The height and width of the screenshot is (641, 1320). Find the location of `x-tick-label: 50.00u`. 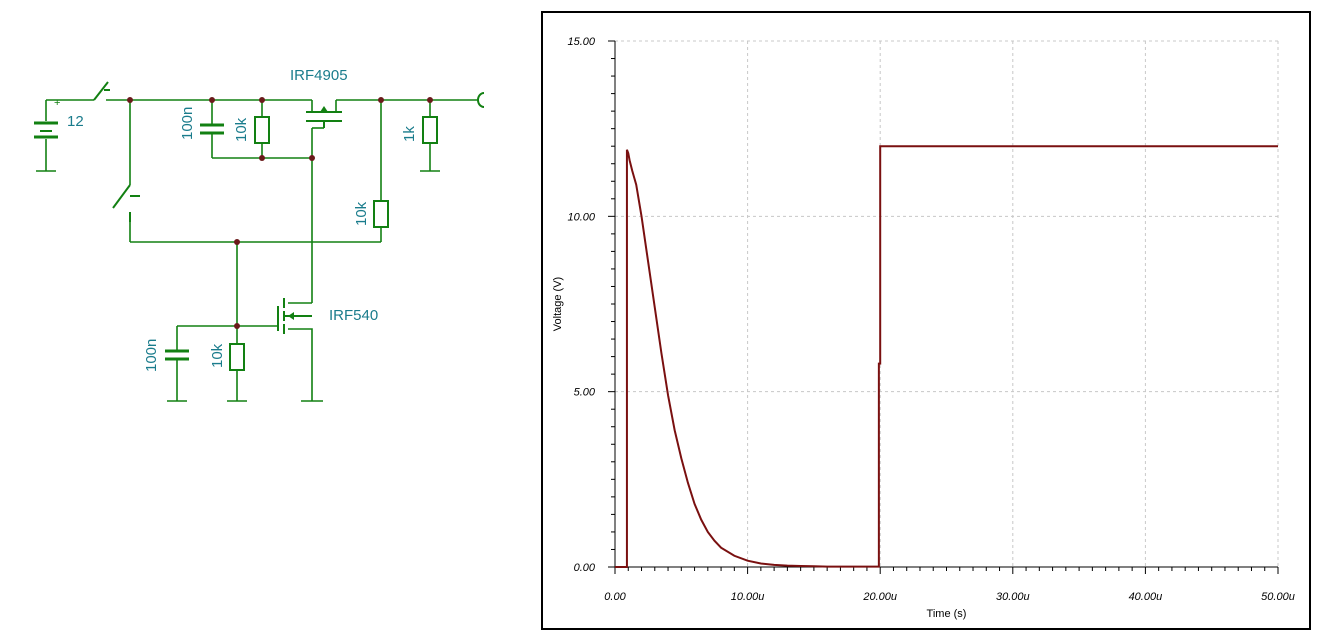

x-tick-label: 50.00u is located at coordinates (1278, 597).